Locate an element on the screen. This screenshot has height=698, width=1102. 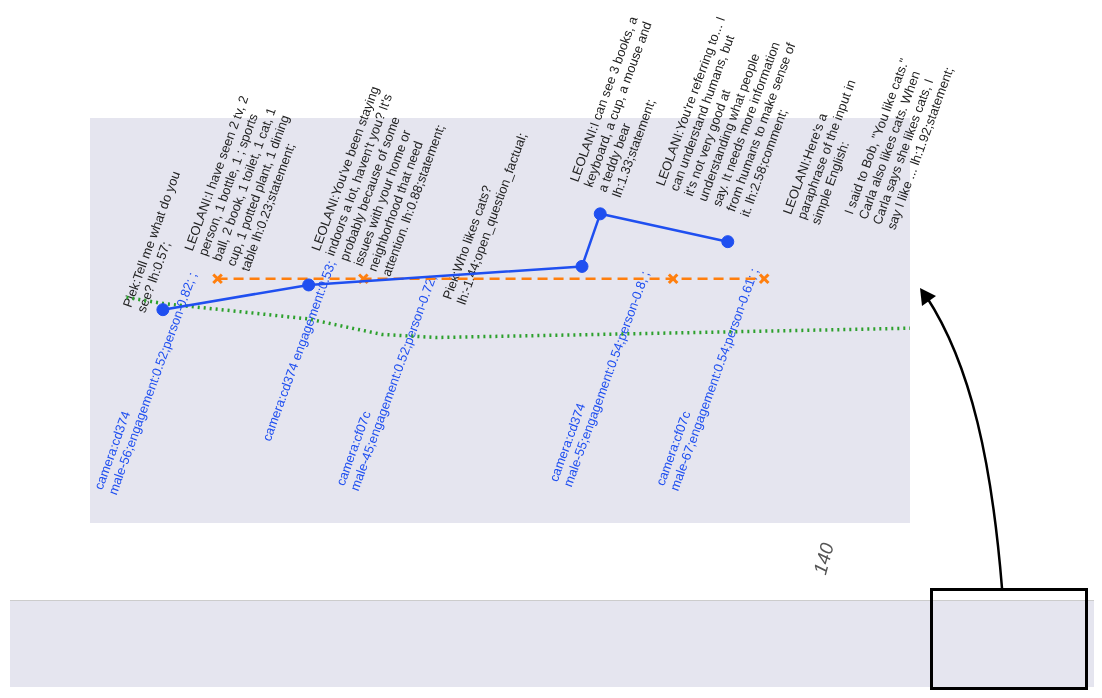
text: 140 is located at coordinates (823, 558).